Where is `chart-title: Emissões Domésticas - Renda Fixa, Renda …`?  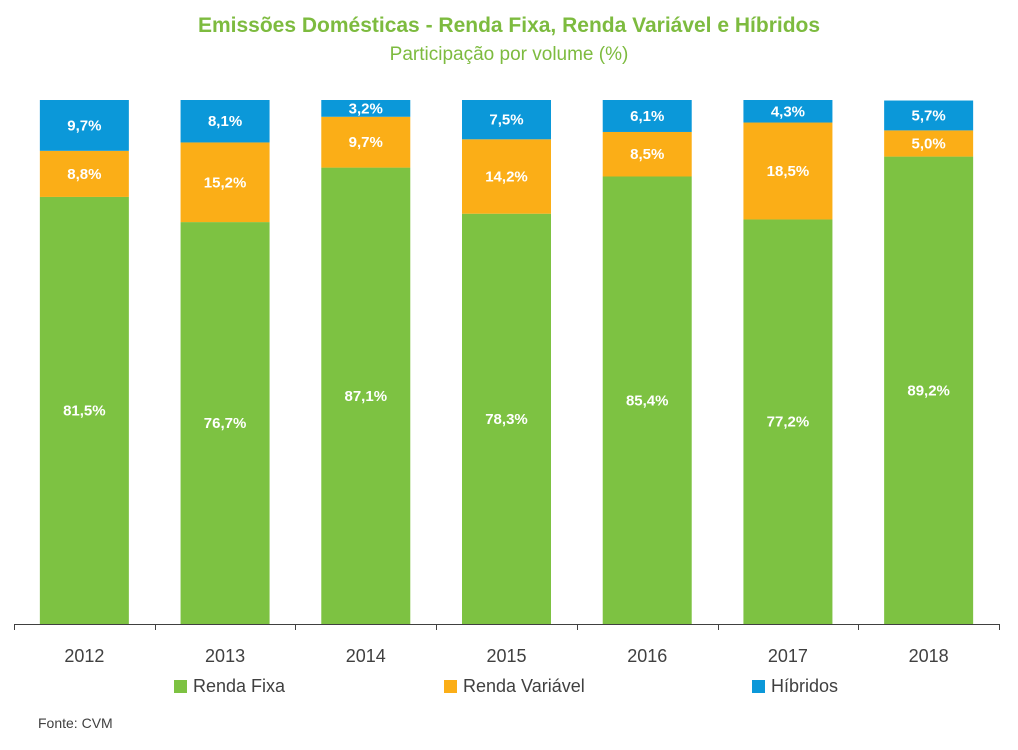
chart-title: Emissões Domésticas - Renda Fixa, Renda … is located at coordinates (509, 25).